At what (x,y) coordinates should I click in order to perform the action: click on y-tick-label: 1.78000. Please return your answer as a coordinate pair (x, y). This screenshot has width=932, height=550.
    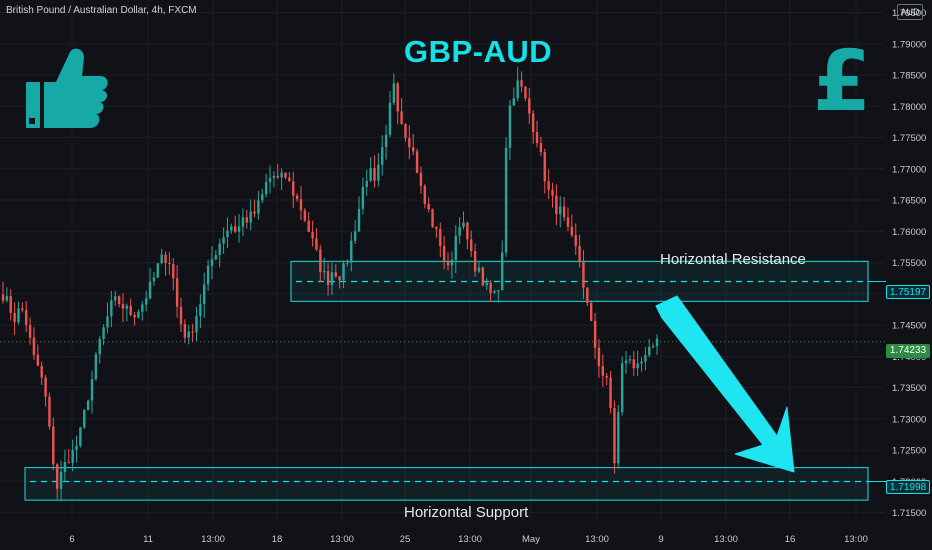
    Looking at the image, I should click on (909, 107).